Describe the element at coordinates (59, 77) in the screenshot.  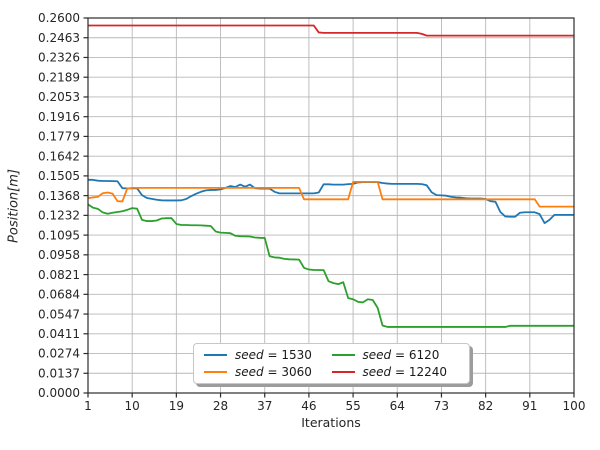
I see `y-tick-label: 0.2189` at that location.